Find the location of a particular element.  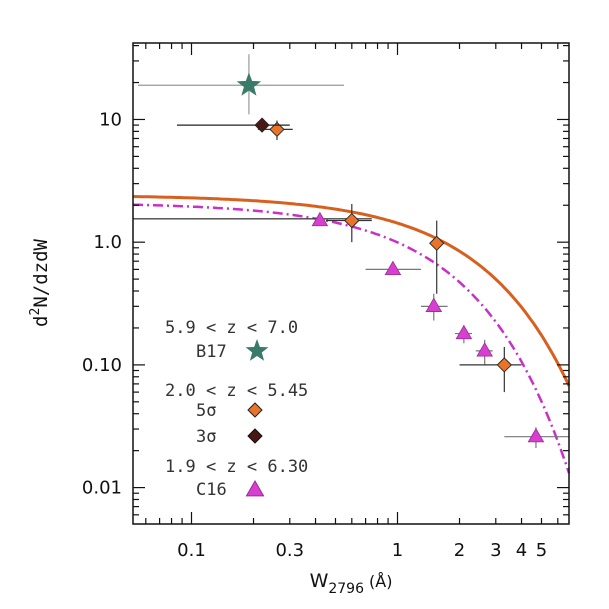

legend-marker-diamond-5sigma is located at coordinates (255, 410).